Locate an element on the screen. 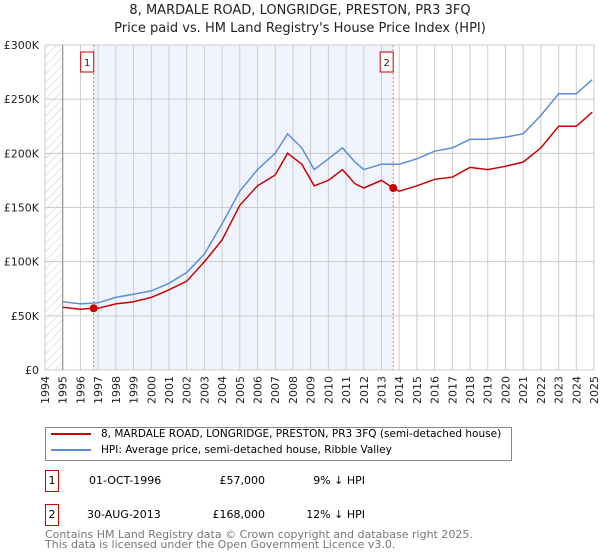 This screenshot has height=560, width=600. x-tick-label: 1995 is located at coordinates (63, 390).